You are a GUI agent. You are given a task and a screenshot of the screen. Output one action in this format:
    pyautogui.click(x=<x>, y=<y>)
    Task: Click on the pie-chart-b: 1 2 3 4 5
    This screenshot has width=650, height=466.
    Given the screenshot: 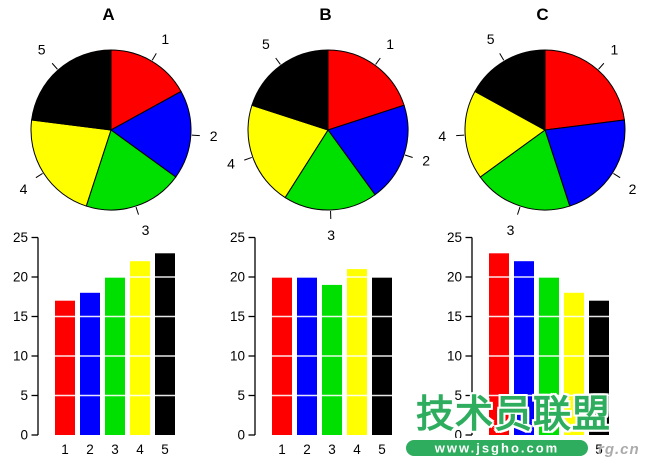 What is the action you would take?
    pyautogui.click(x=328, y=139)
    